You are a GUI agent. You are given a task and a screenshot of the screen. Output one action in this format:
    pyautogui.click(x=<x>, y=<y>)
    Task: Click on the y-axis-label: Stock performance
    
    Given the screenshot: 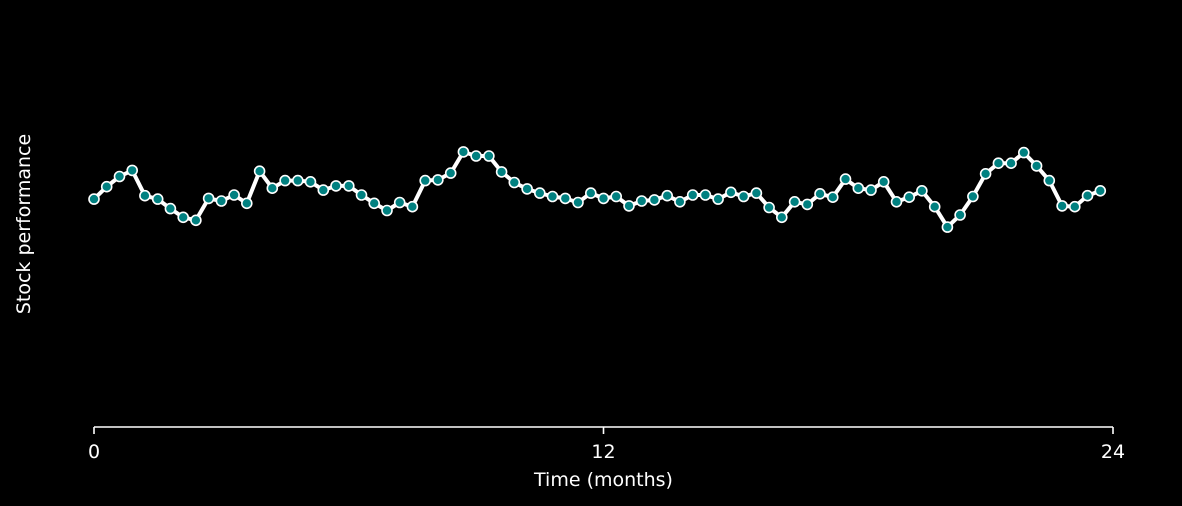 What is the action you would take?
    pyautogui.click(x=24, y=224)
    